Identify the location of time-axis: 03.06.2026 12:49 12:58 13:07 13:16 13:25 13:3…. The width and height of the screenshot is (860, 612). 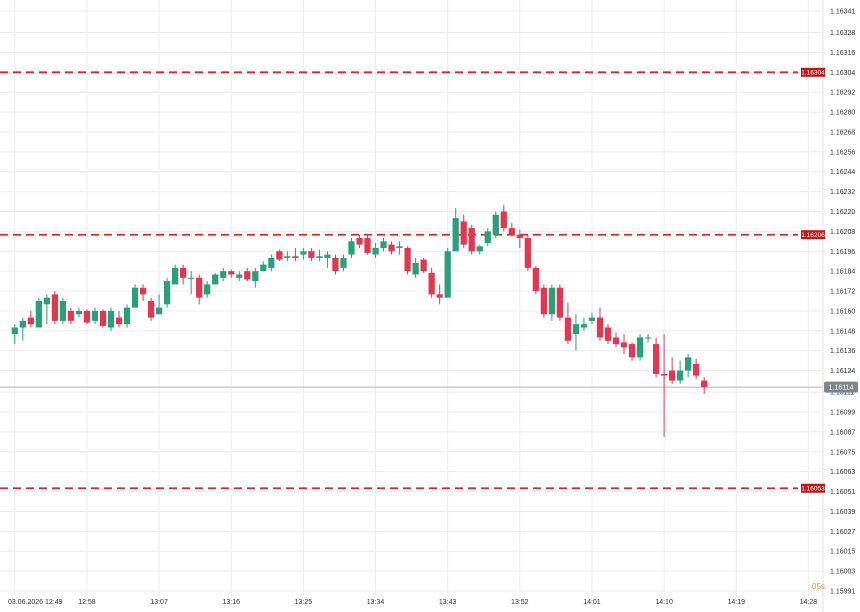
(412, 602).